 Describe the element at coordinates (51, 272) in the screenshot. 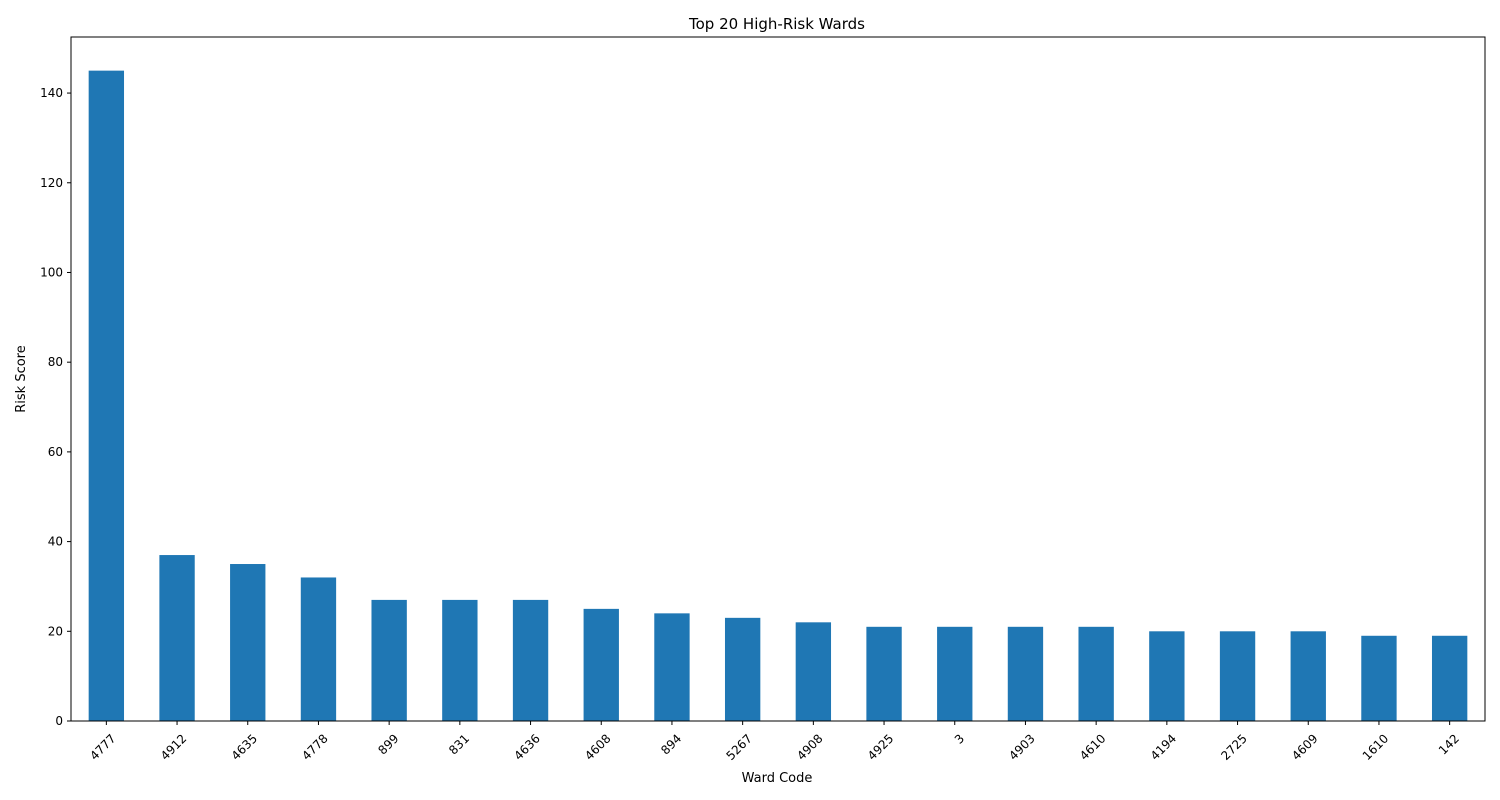

I see `y-tick-label: 100` at that location.